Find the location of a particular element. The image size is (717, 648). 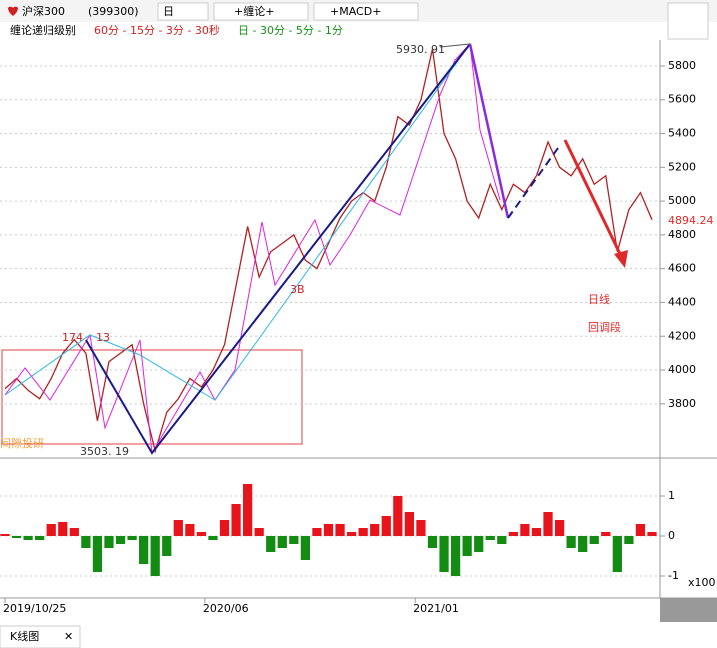

y-tick-label: 3800 is located at coordinates (682, 403).